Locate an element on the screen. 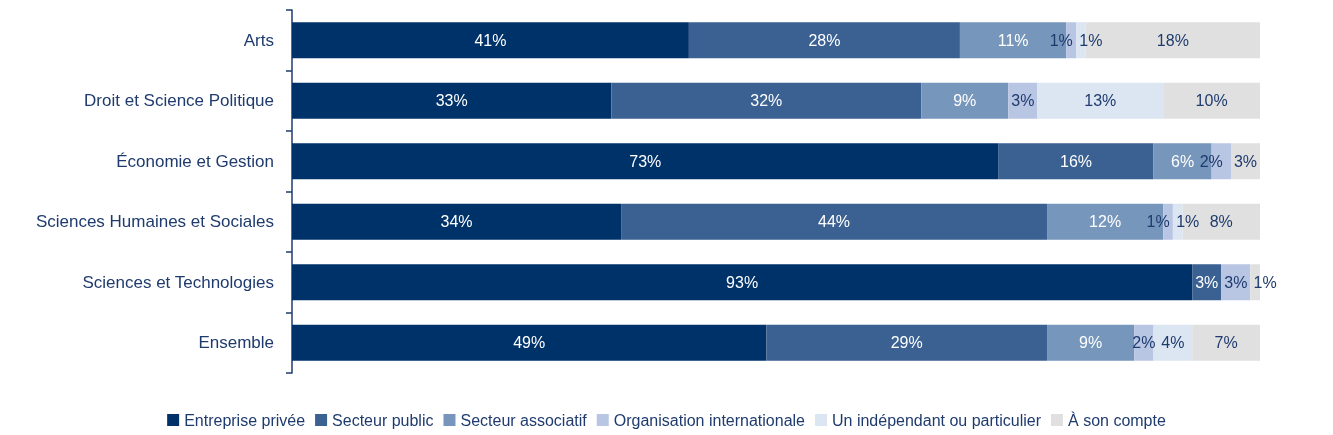 This screenshot has height=435, width=1333. y-tick-label: Économie et Gestion is located at coordinates (195, 161).